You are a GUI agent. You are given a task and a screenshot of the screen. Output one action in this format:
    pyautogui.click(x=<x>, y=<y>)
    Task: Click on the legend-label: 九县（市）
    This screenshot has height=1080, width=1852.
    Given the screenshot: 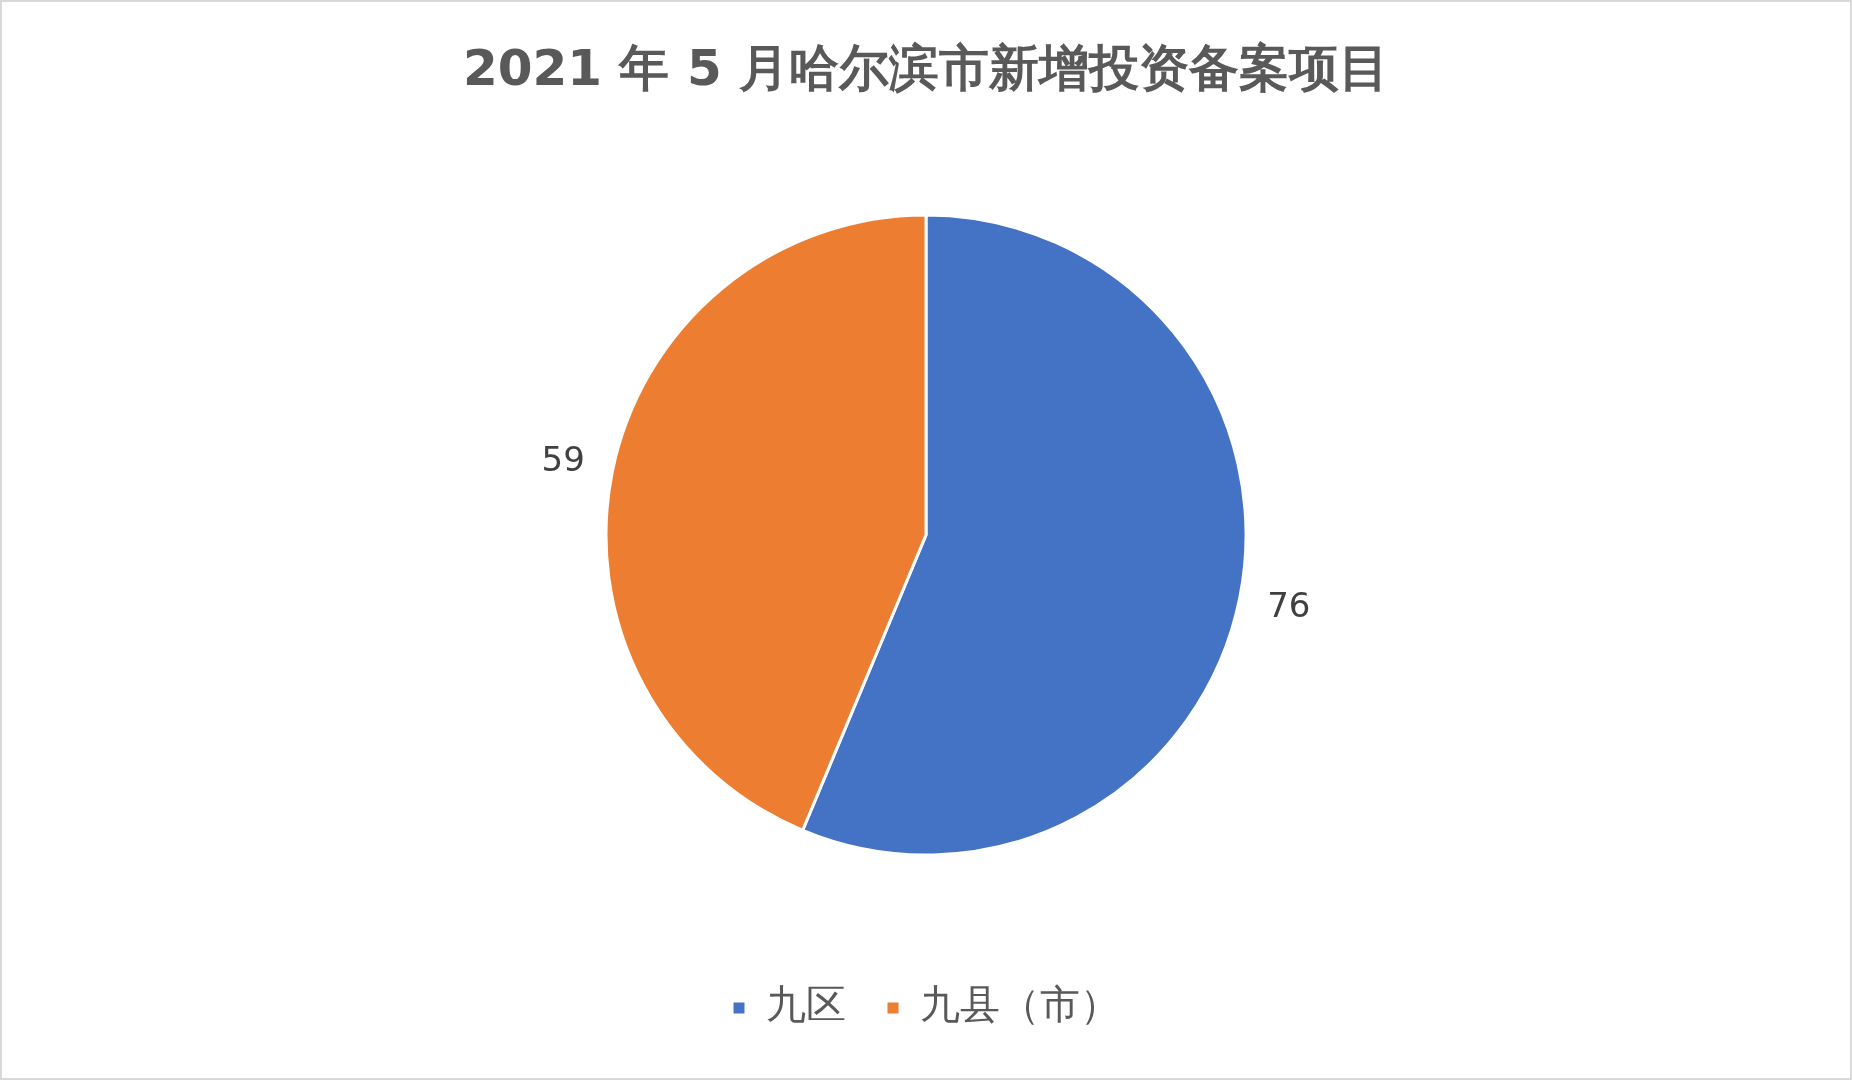 What is the action you would take?
    pyautogui.click(x=1020, y=1004)
    